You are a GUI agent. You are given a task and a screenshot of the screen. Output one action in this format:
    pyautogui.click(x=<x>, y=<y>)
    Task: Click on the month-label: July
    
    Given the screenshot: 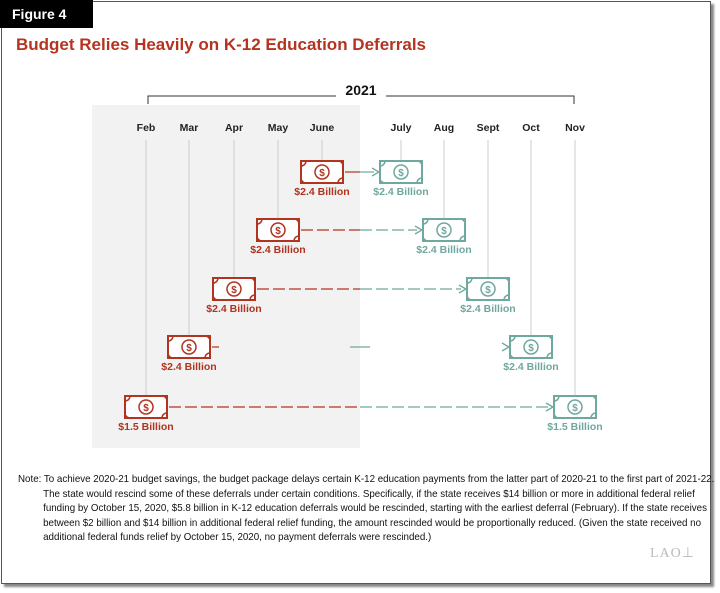 What is the action you would take?
    pyautogui.click(x=400, y=128)
    